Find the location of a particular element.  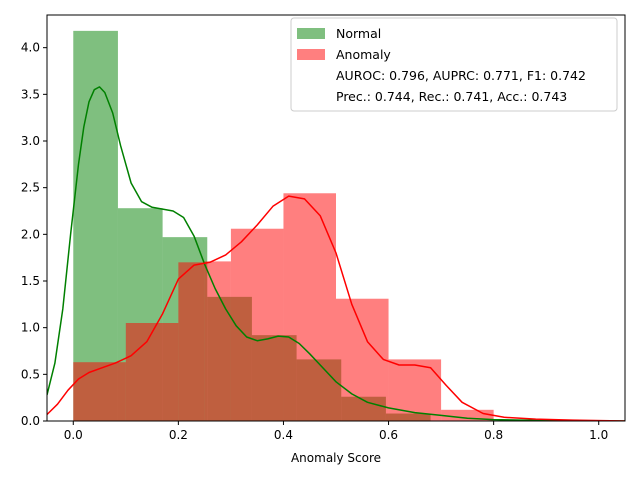

legend-metrics-line-2: Prec.: 0.744, Rec.: 0.741, Acc.: 0.743 is located at coordinates (451, 96).